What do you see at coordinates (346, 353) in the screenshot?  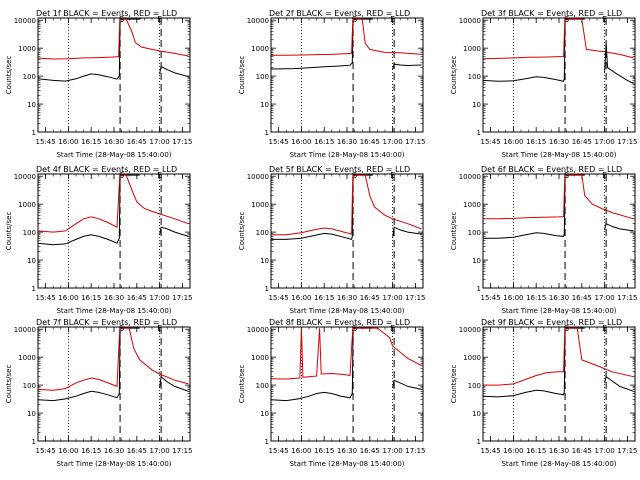 I see `panel-8-lld-line` at bounding box center [346, 353].